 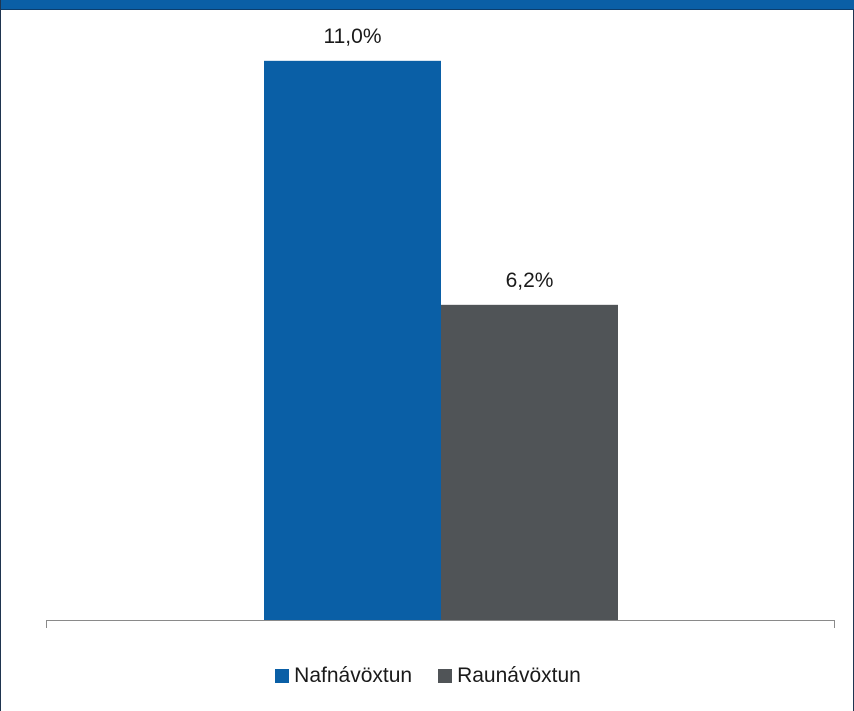 What do you see at coordinates (282, 676) in the screenshot?
I see `legend-swatch-nafnavoxtun` at bounding box center [282, 676].